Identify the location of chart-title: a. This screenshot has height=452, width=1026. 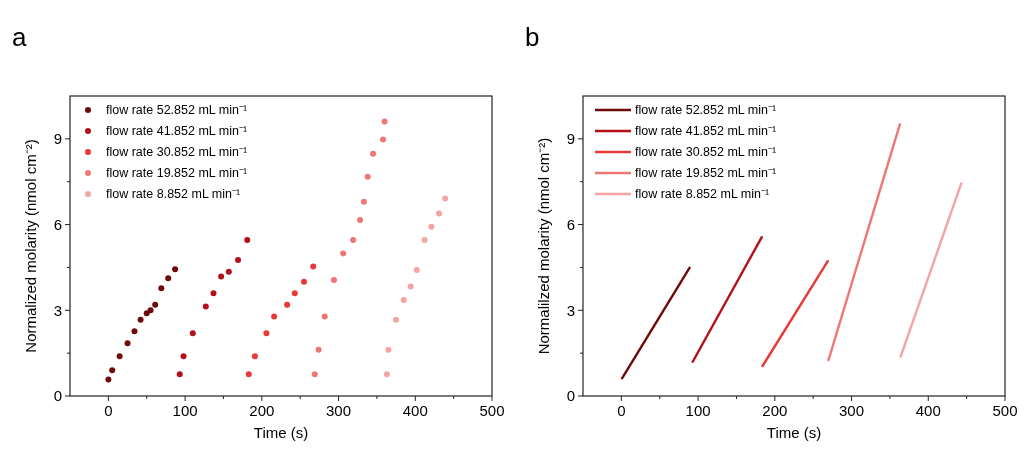
(19, 37).